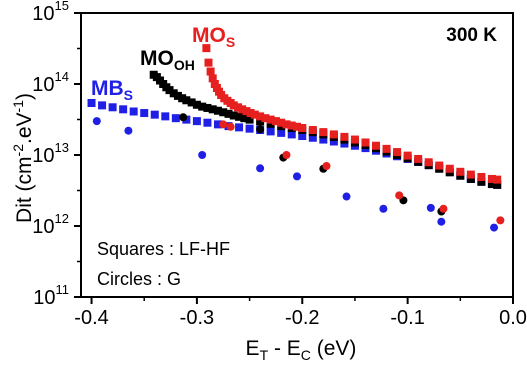  What do you see at coordinates (62, 218) in the screenshot?
I see `y-tick-exponent: 12` at bounding box center [62, 218].